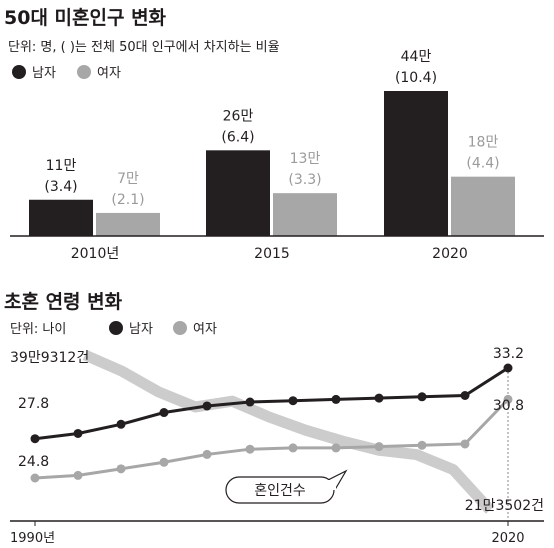 The image size is (554, 548). Describe the element at coordinates (507, 538) in the screenshot. I see `line-x-end-label: 2020` at that location.